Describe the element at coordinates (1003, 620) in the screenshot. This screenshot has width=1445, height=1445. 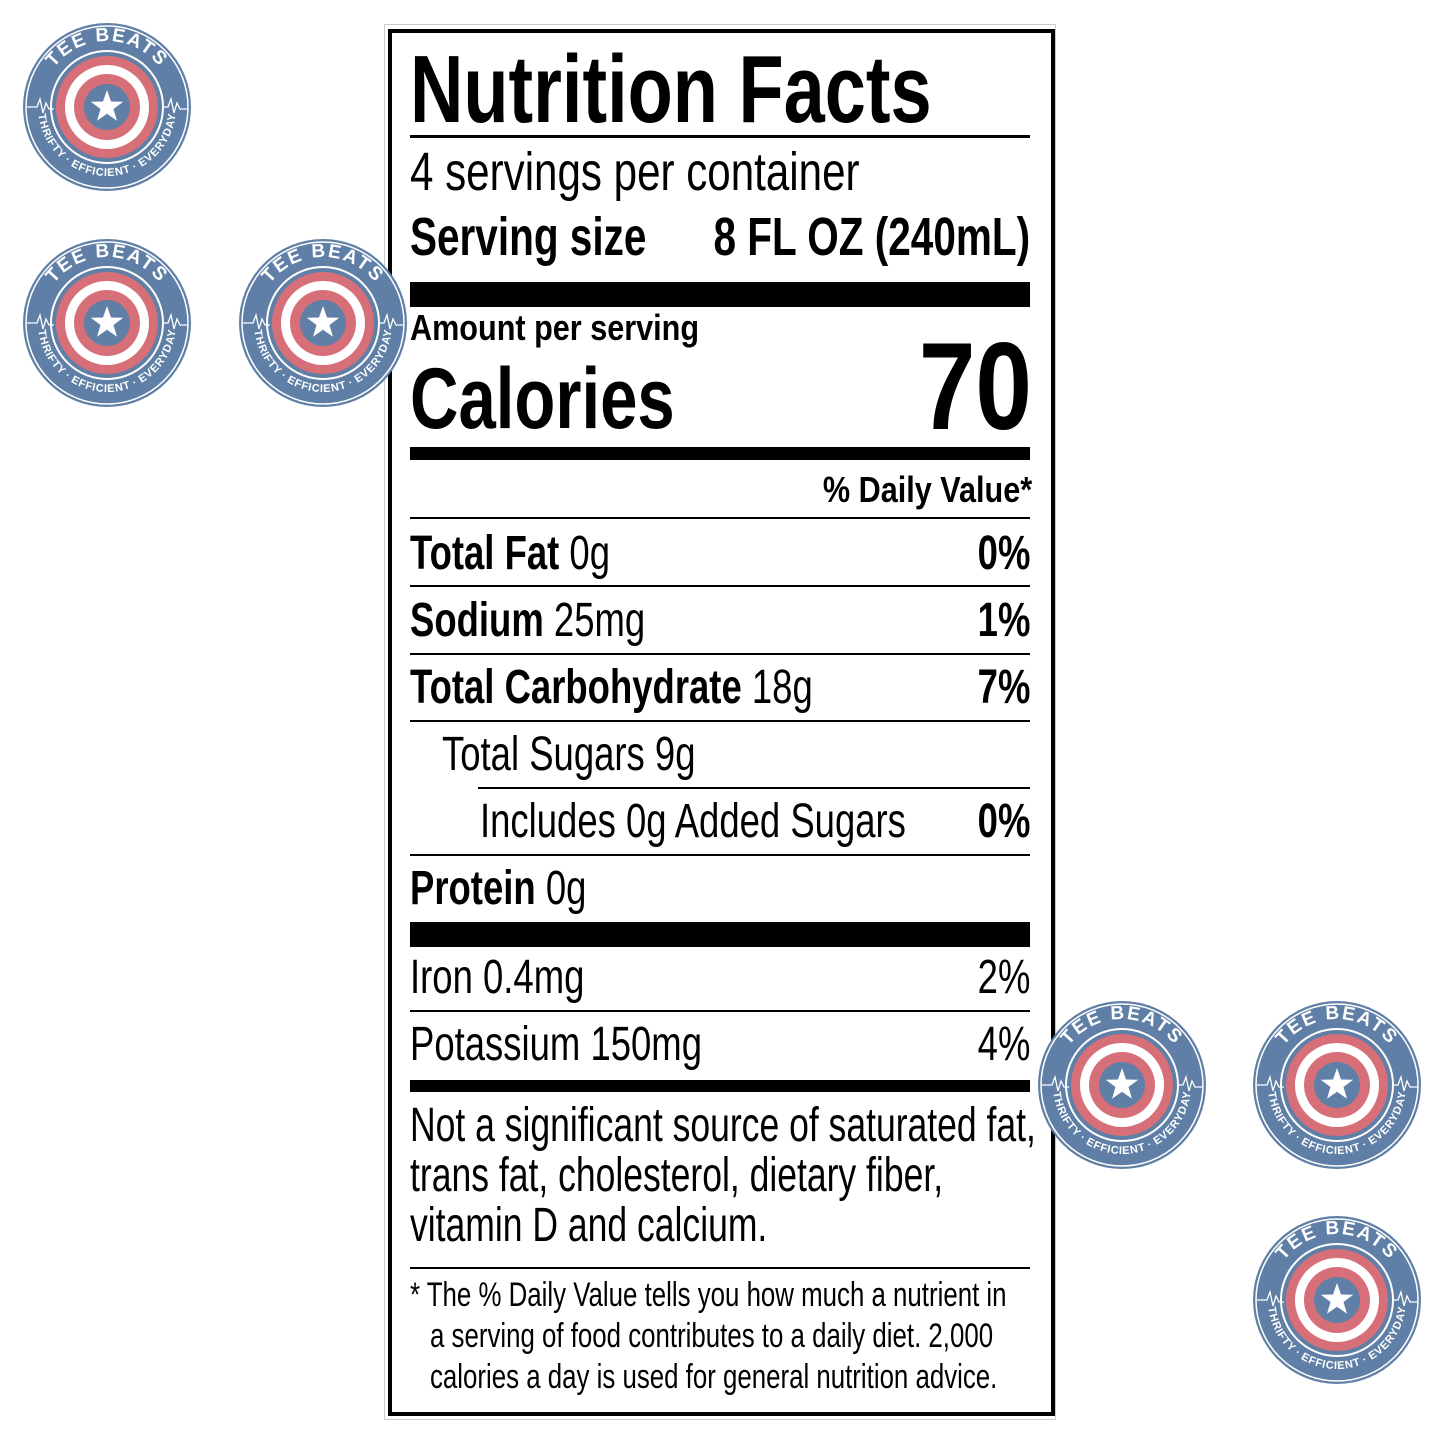
I see `nutrient-dv: 1%` at that location.